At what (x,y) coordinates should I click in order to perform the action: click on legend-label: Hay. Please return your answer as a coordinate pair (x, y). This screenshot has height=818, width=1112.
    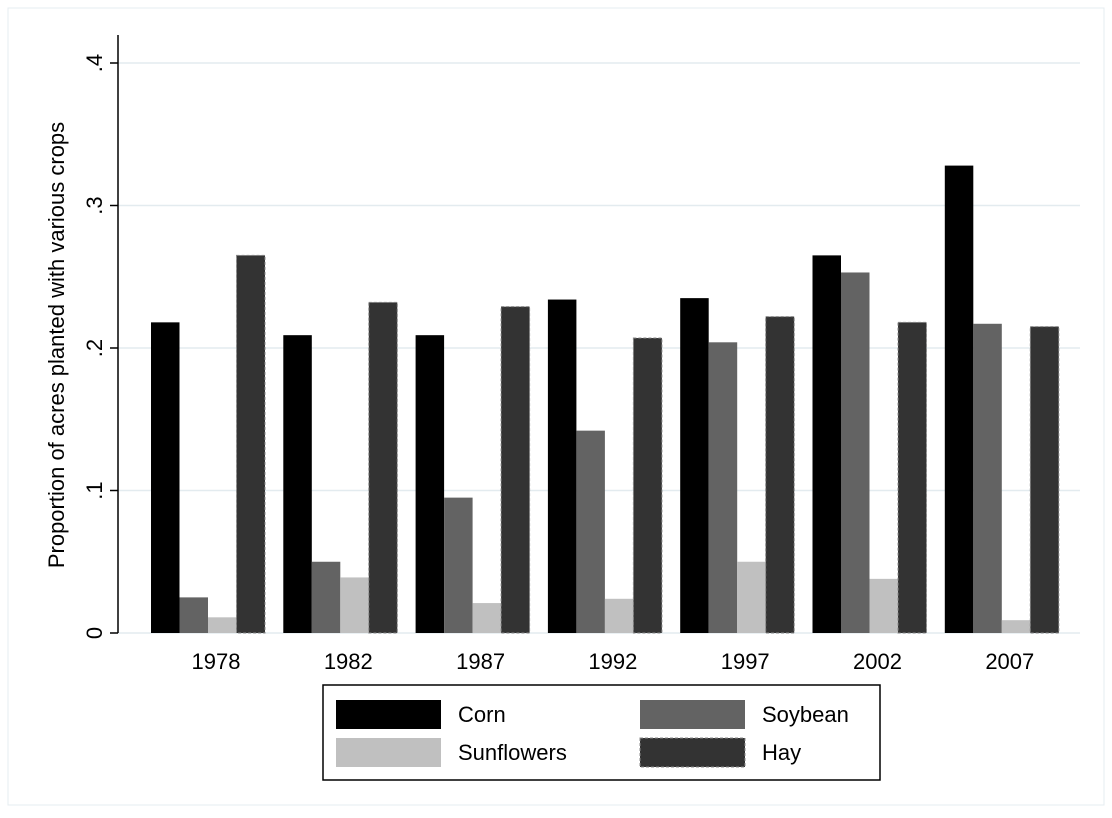
    Looking at the image, I should click on (781, 752).